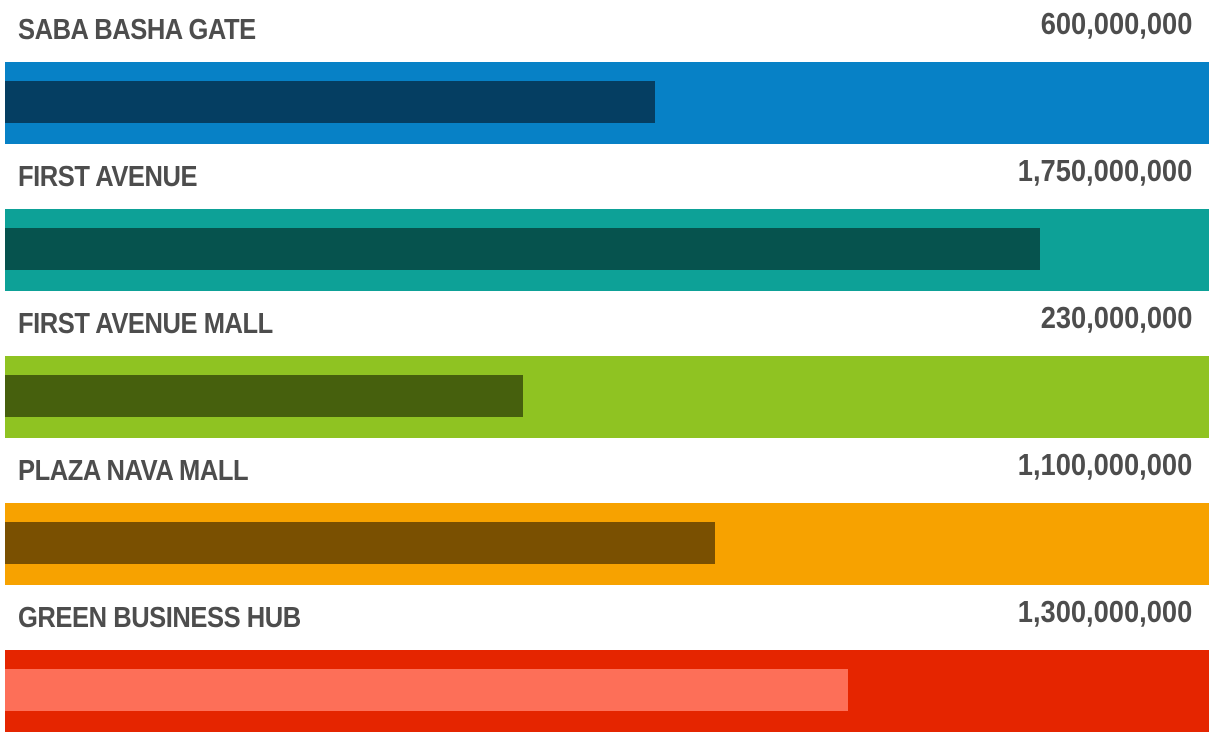 The width and height of the screenshot is (1214, 735). Describe the element at coordinates (108, 177) in the screenshot. I see `bar-category-label: FIRST AVENUE` at that location.